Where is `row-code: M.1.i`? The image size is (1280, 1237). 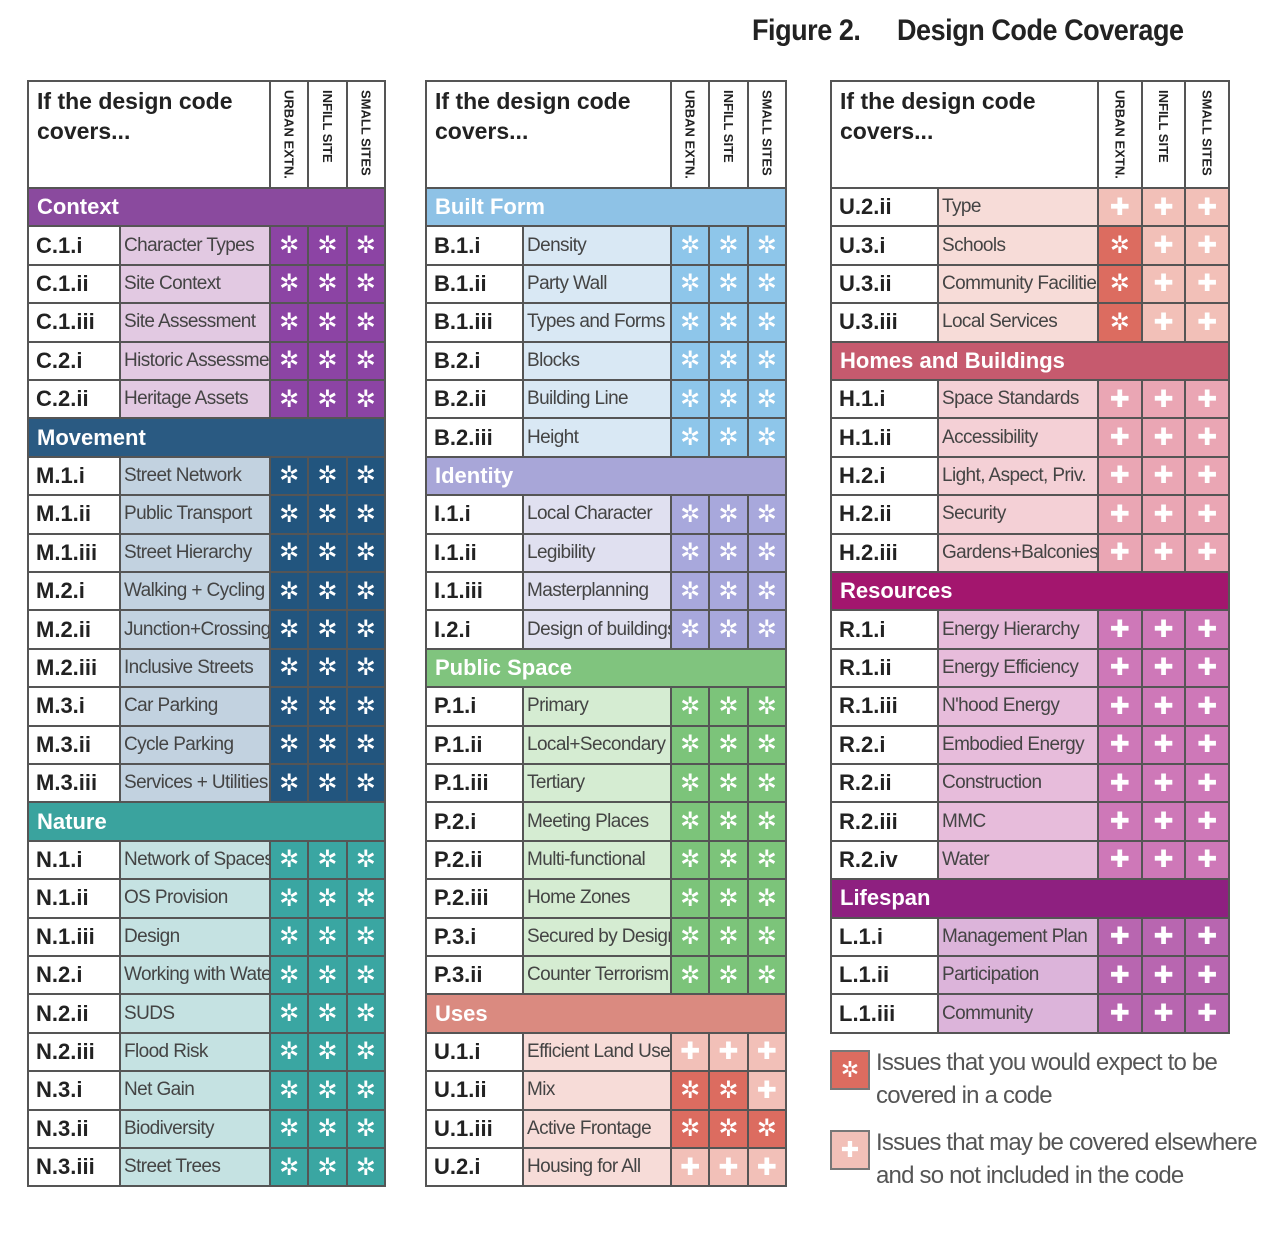 row-code: M.1.i is located at coordinates (74, 474).